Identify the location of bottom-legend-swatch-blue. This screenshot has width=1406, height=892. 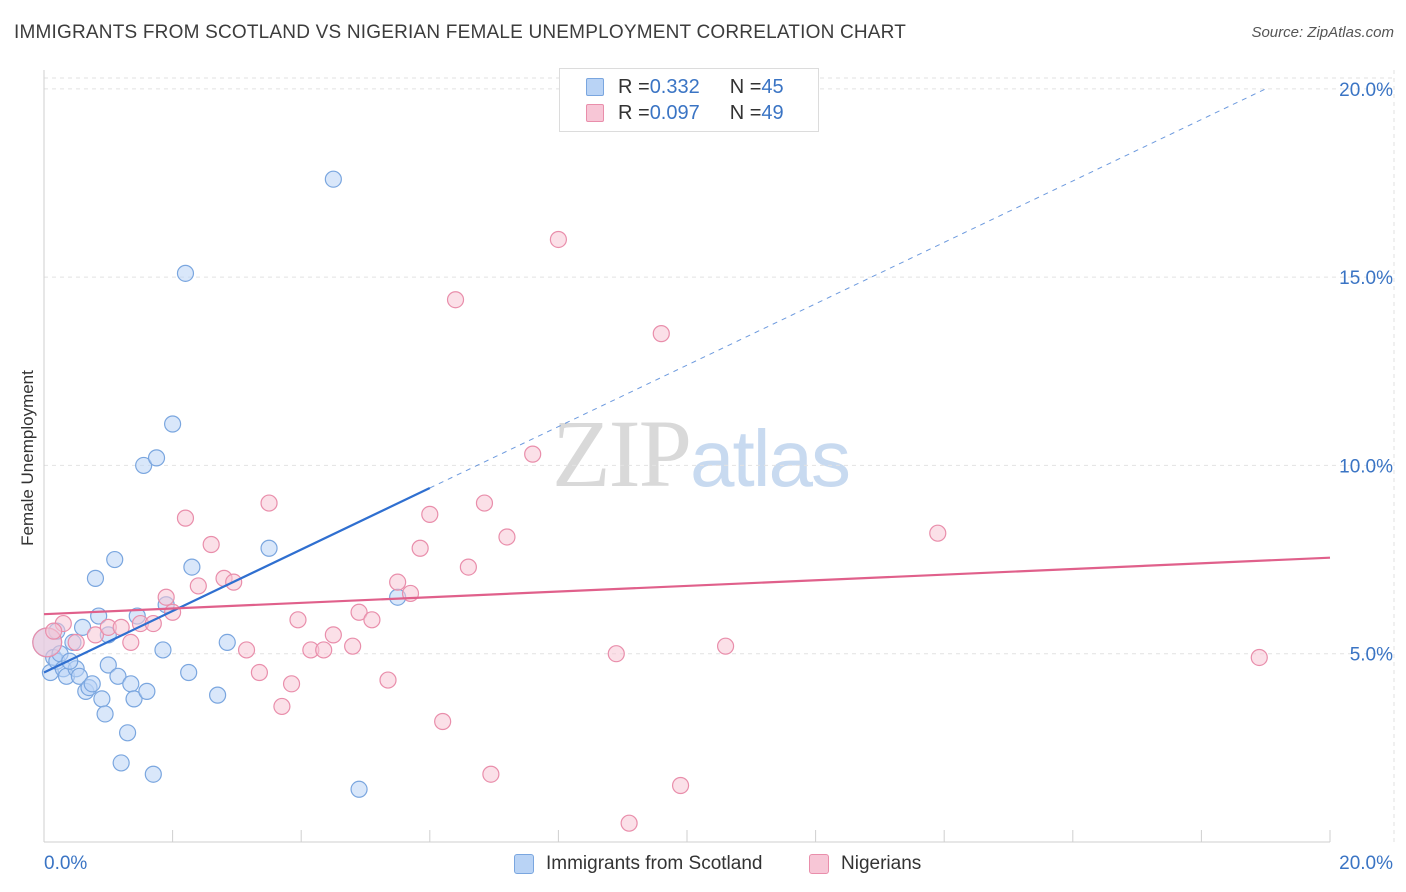
(524, 864).